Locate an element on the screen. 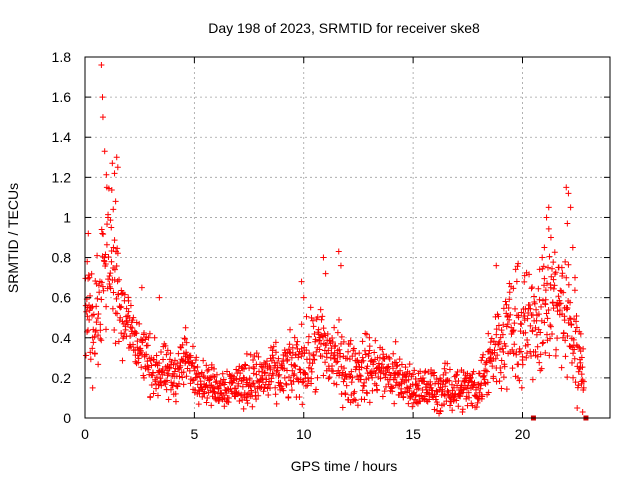 The height and width of the screenshot is (480, 640). x-tick-label: 0 is located at coordinates (85, 434).